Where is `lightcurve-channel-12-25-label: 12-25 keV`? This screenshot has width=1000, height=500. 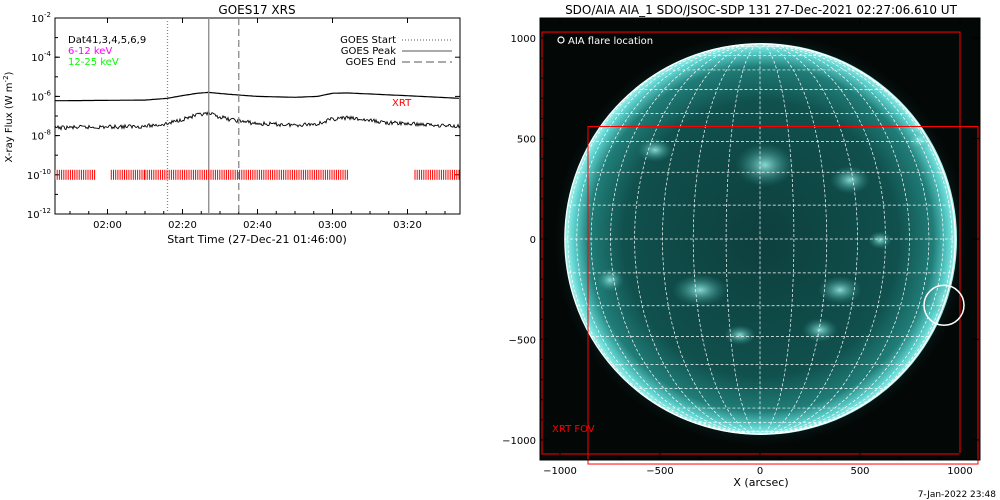 lightcurve-channel-12-25-label: 12-25 keV is located at coordinates (93, 62).